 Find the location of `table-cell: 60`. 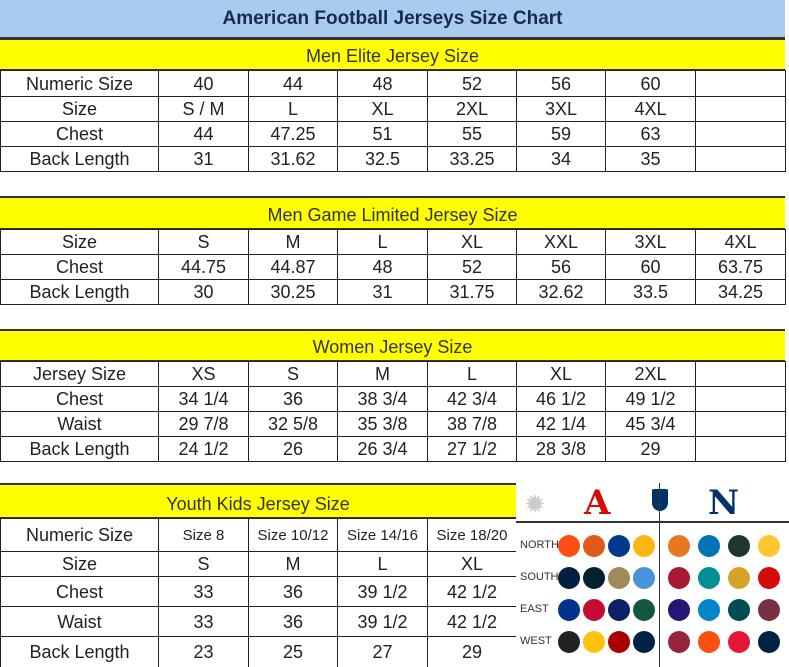

table-cell: 60 is located at coordinates (650, 267).